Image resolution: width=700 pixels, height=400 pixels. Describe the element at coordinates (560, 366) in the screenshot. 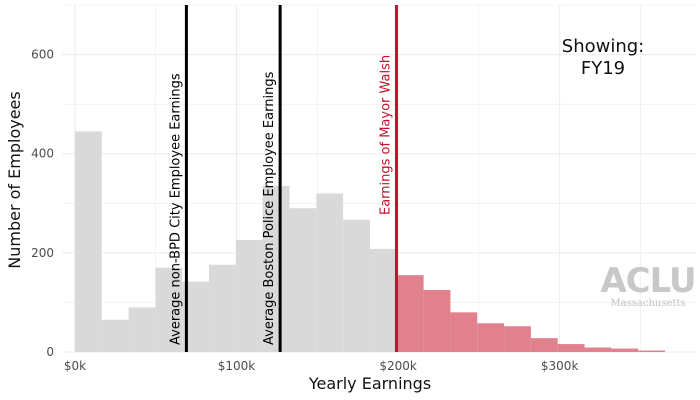

I see `x-tick-label-3: $300k` at that location.